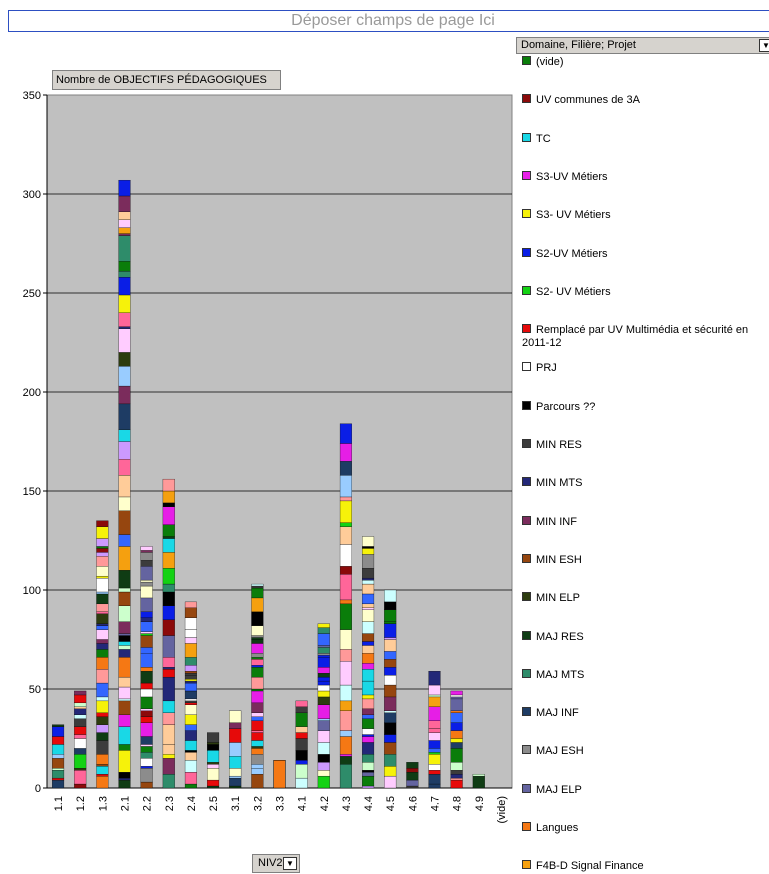  I want to click on legend-item: (vide), so click(645, 62).